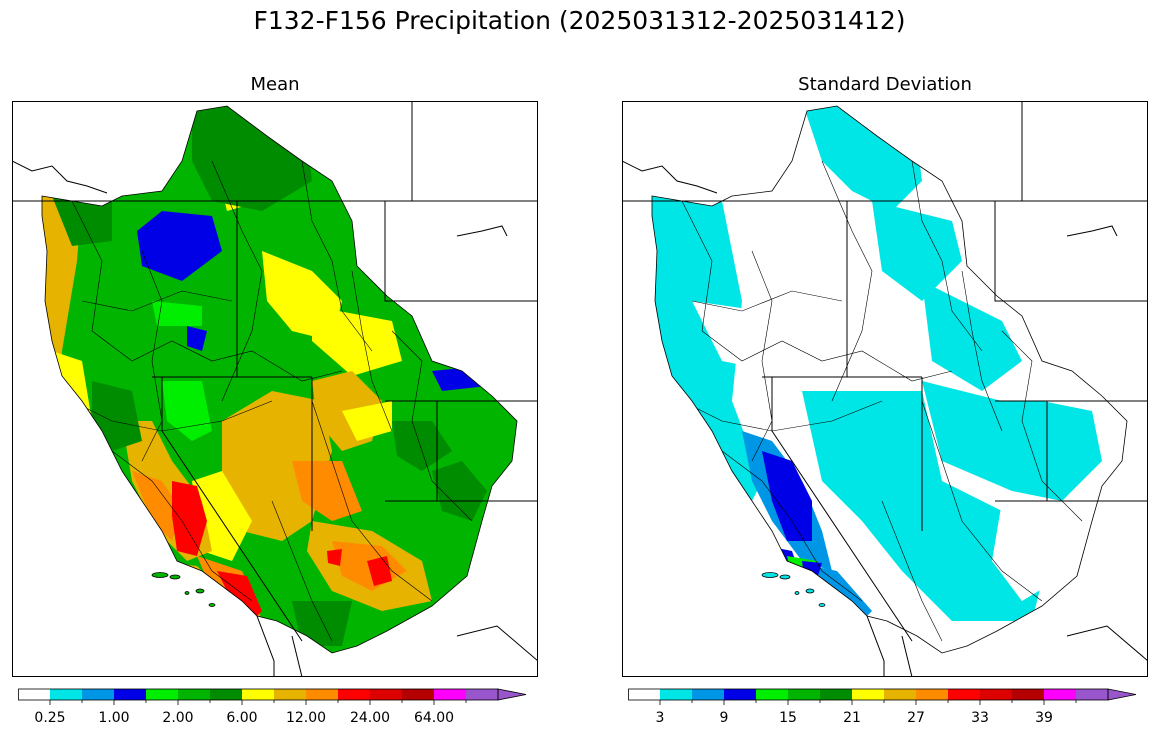 This screenshot has width=1159, height=741. What do you see at coordinates (1122, 694) in the screenshot?
I see `std-colorbar-extend-arrow` at bounding box center [1122, 694].